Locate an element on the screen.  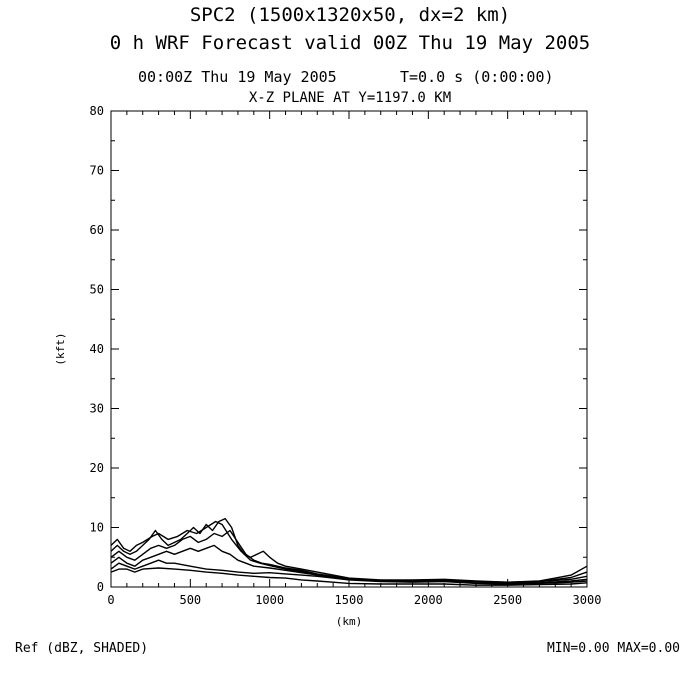
x-tick-label: 1500 is located at coordinates (349, 600).